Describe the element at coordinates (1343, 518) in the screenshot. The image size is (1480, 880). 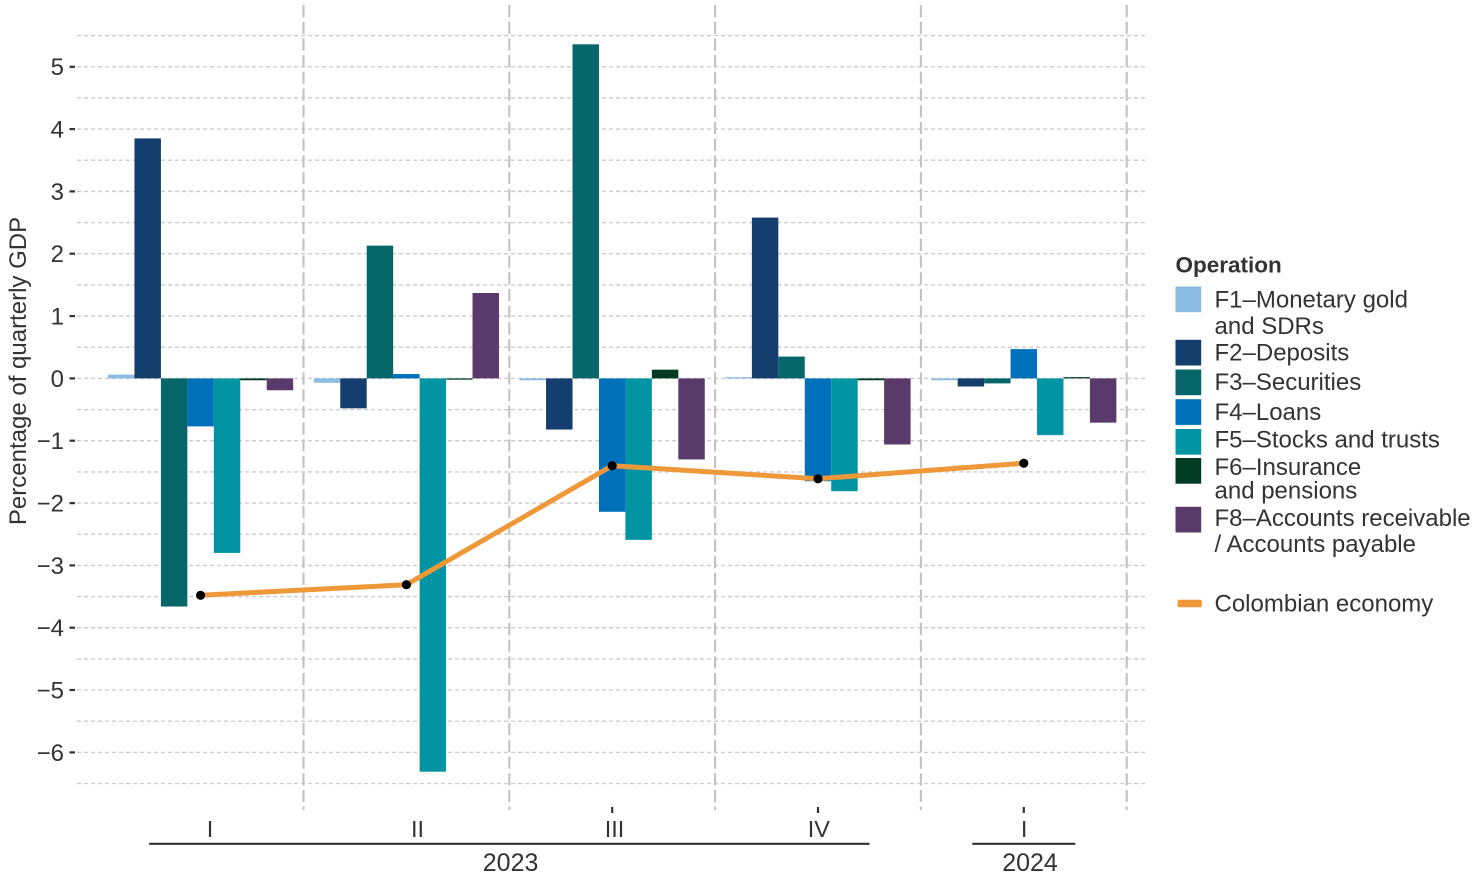
I see `svg-text: F8–Accounts receivable` at that location.